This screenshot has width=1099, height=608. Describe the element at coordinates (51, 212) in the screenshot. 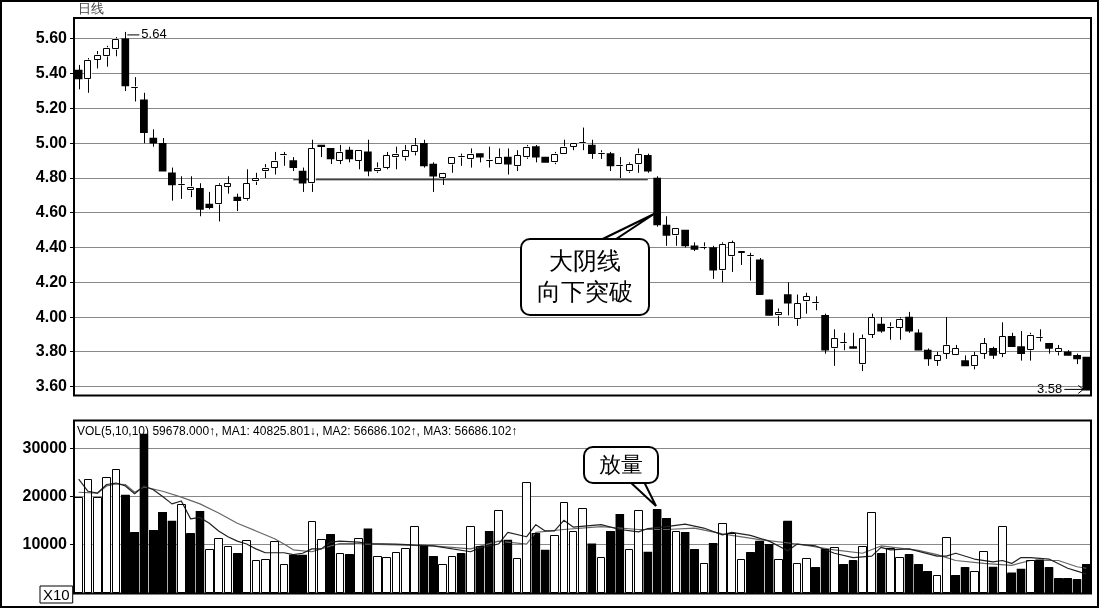

I see `y-tick-label: 4.60` at that location.